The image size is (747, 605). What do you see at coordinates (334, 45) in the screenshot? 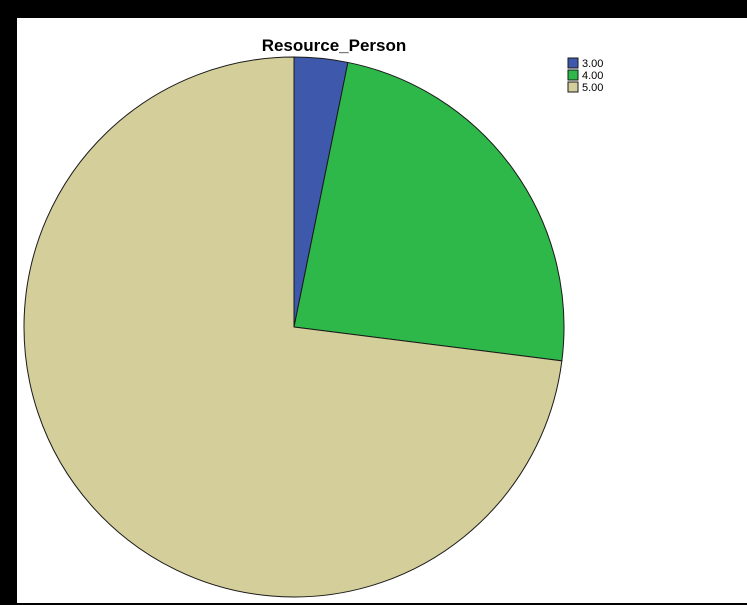
I see `chart-title: Resource_Person` at bounding box center [334, 45].